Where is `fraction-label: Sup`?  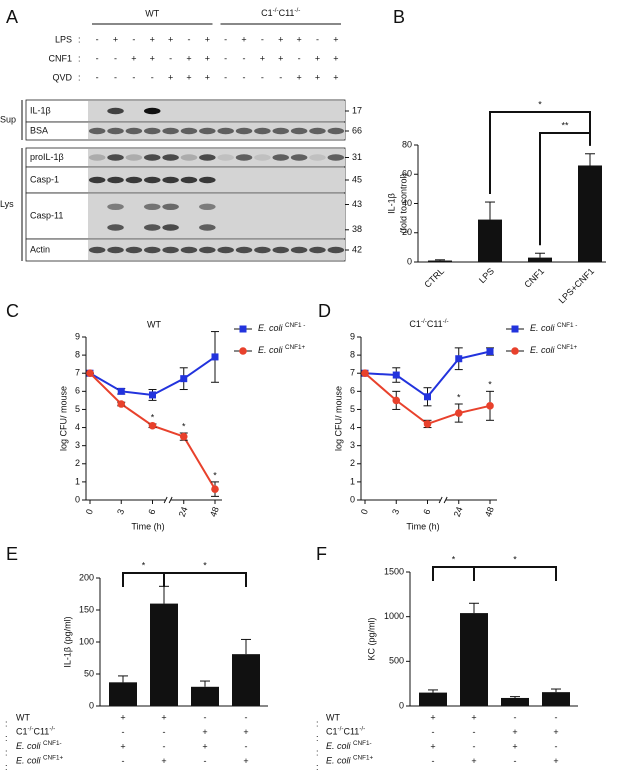 fraction-label: Sup is located at coordinates (8, 119).